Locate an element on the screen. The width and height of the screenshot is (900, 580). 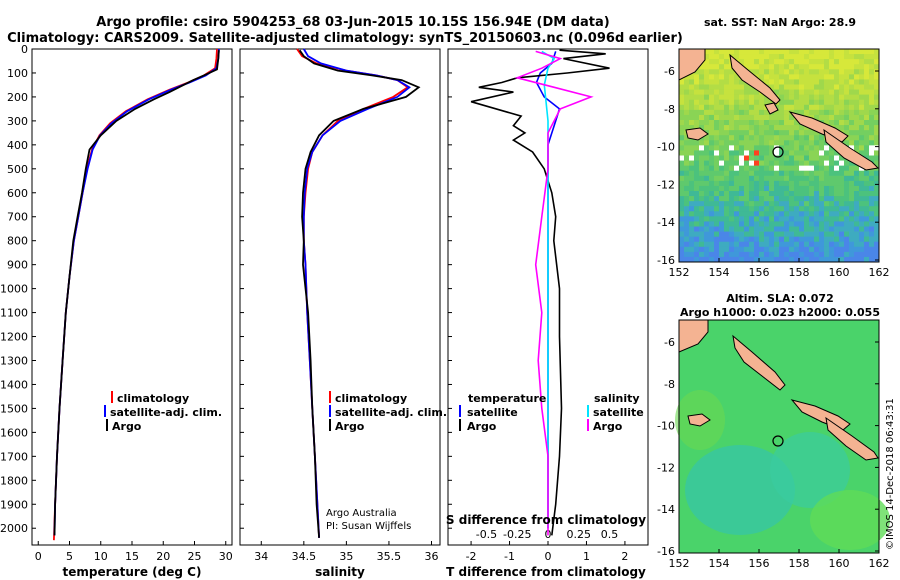
depth-tick-label: 700 is located at coordinates (17, 217).